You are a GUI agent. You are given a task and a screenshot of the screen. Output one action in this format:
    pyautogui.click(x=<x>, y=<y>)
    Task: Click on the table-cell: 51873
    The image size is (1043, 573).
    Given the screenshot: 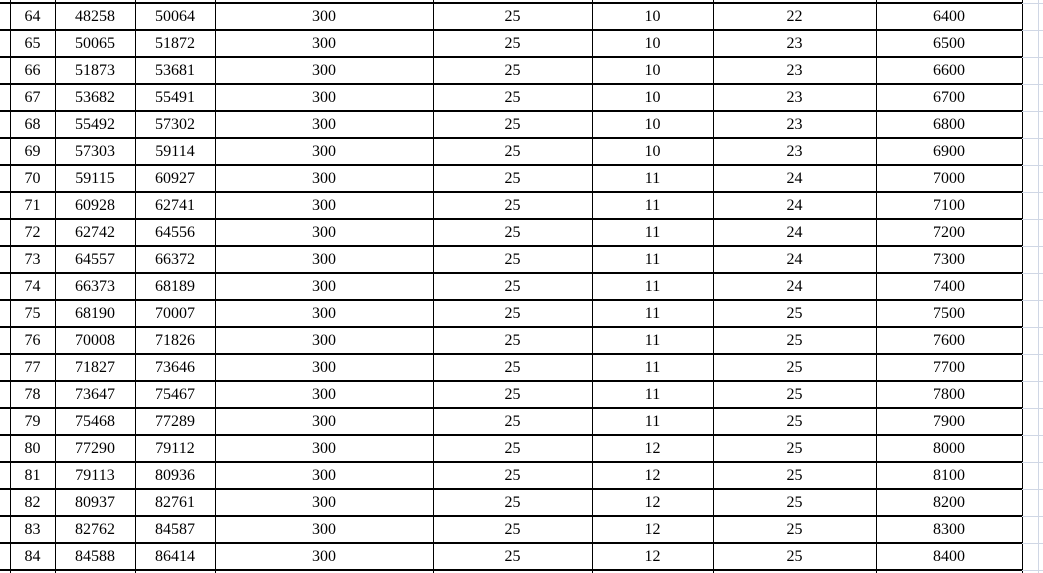 What is the action you would take?
    pyautogui.click(x=95, y=70)
    